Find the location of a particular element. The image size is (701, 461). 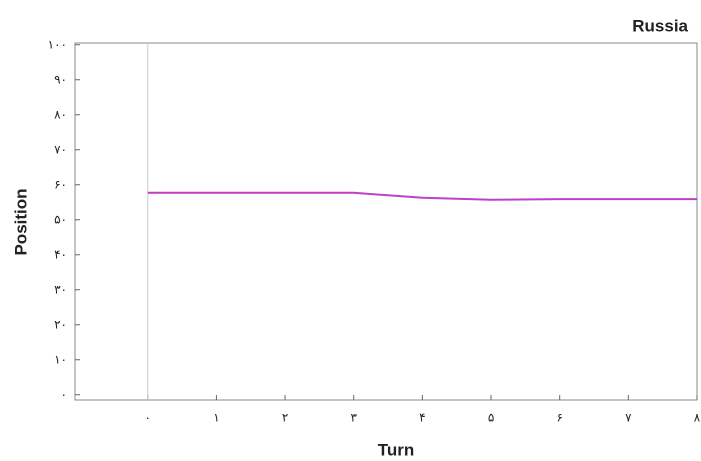

y-tick-label: ۹۰ is located at coordinates (60, 79).